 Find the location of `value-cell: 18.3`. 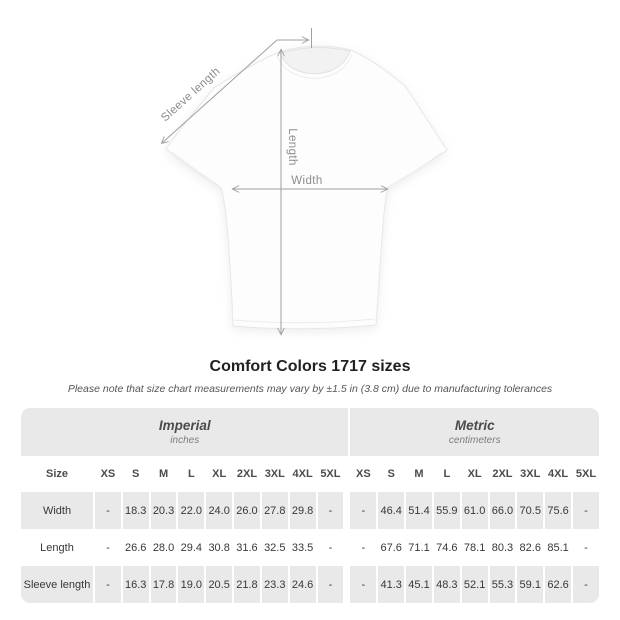

value-cell: 18.3 is located at coordinates (135, 510).